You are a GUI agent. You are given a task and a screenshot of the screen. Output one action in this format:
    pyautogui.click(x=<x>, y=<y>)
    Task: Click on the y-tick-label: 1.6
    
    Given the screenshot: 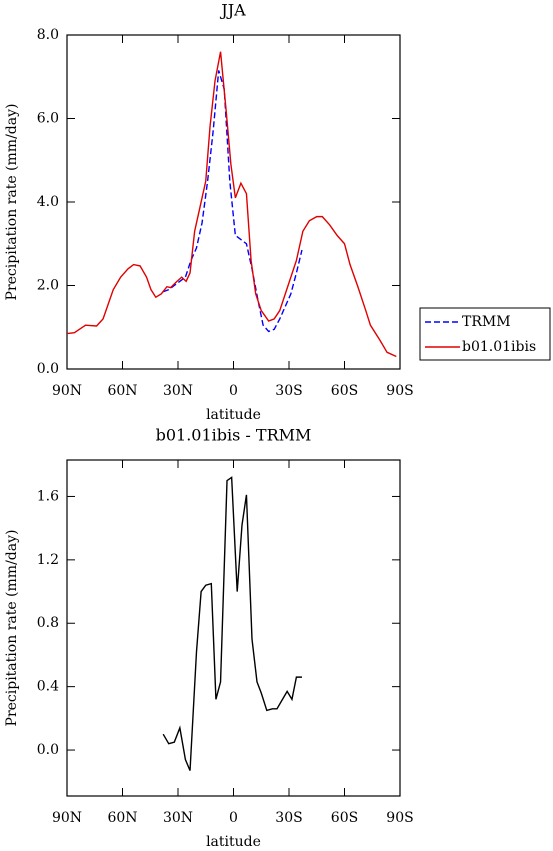 What is the action you would take?
    pyautogui.click(x=48, y=496)
    